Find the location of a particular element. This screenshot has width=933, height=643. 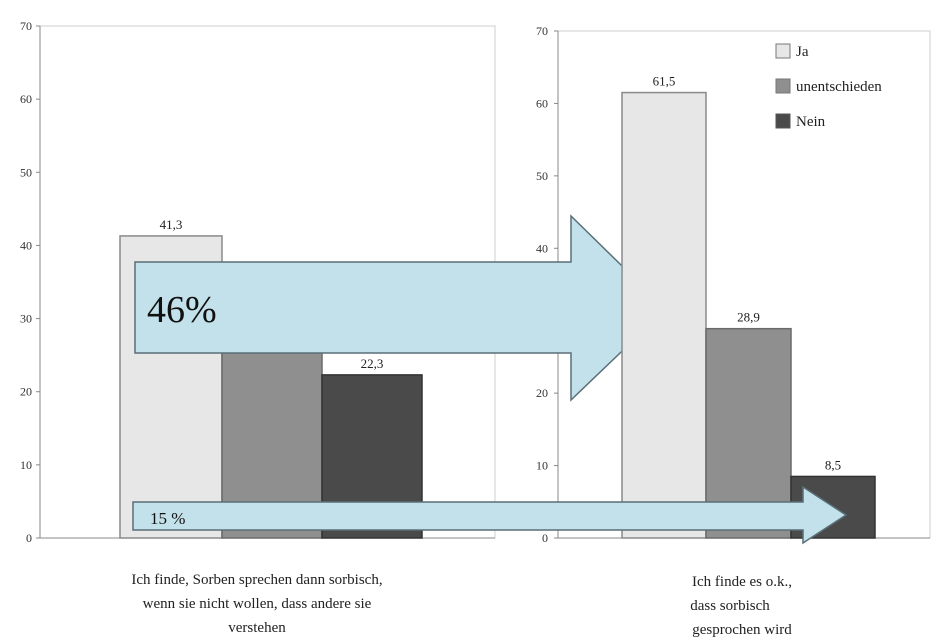

legend: Ja unentschieden Nein is located at coordinates (828, 86).